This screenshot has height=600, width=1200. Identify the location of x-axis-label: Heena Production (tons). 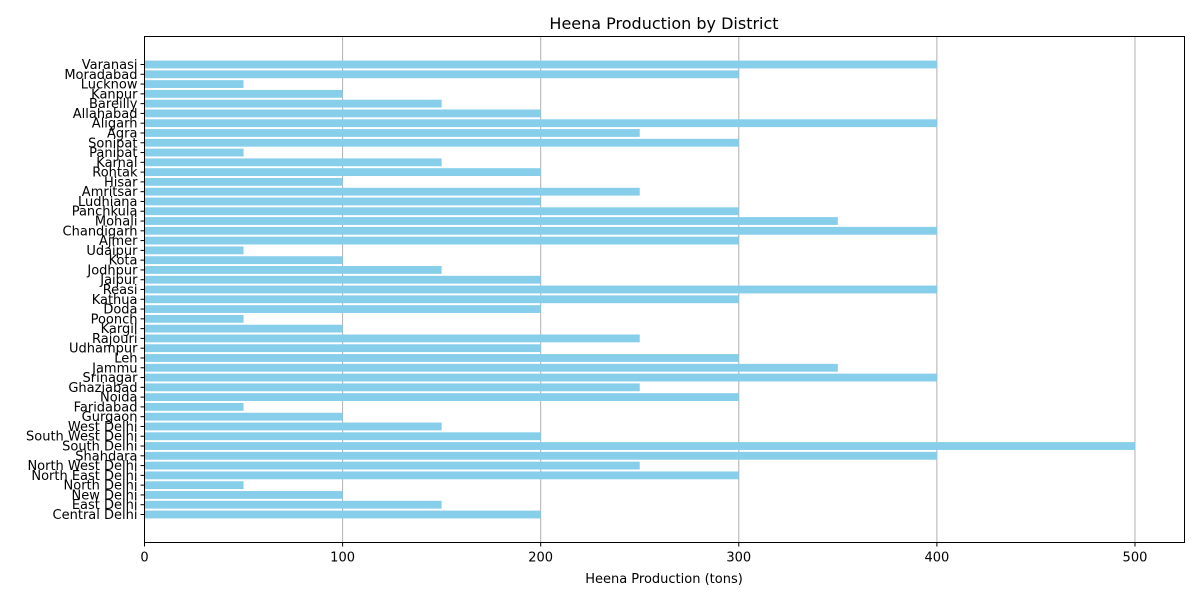
(664, 579).